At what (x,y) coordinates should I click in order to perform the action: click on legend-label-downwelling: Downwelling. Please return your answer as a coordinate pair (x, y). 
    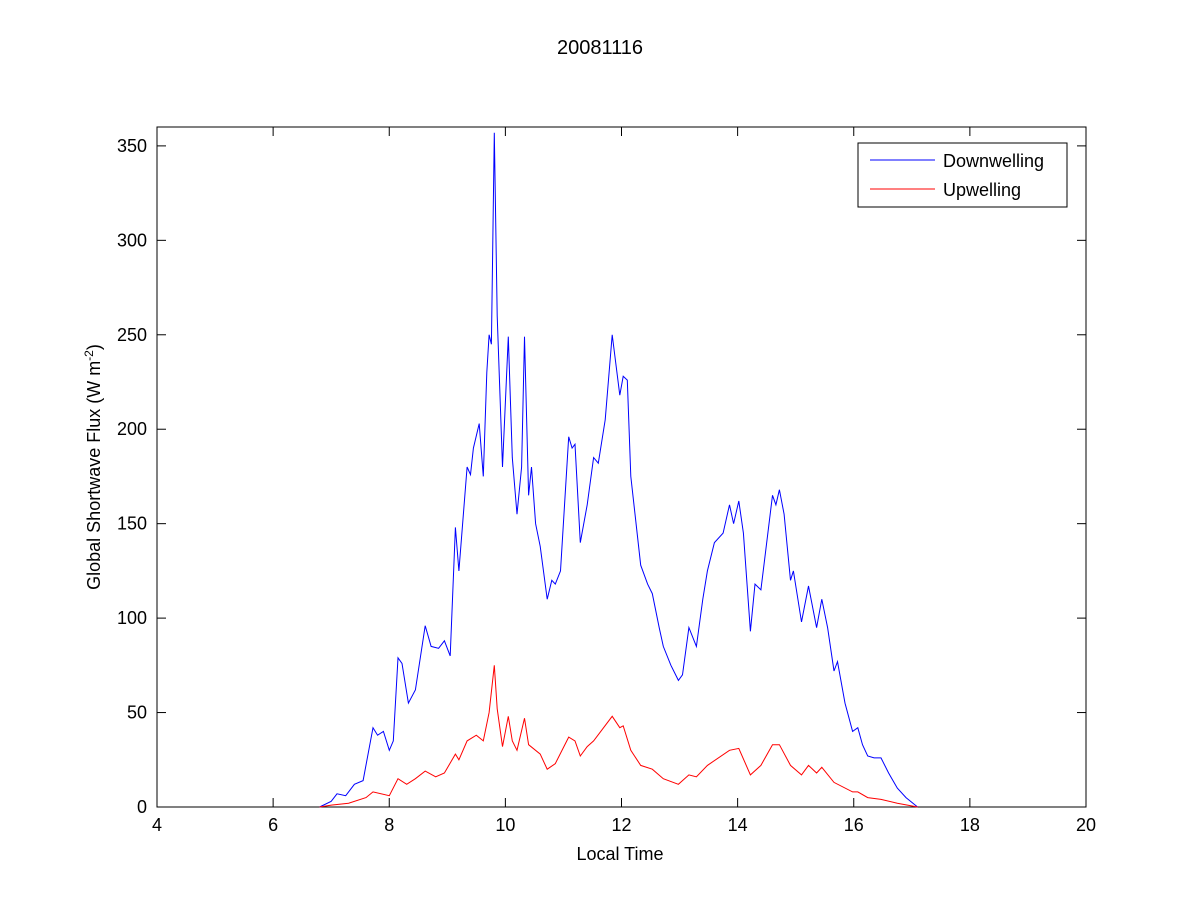
    Looking at the image, I should click on (993, 161).